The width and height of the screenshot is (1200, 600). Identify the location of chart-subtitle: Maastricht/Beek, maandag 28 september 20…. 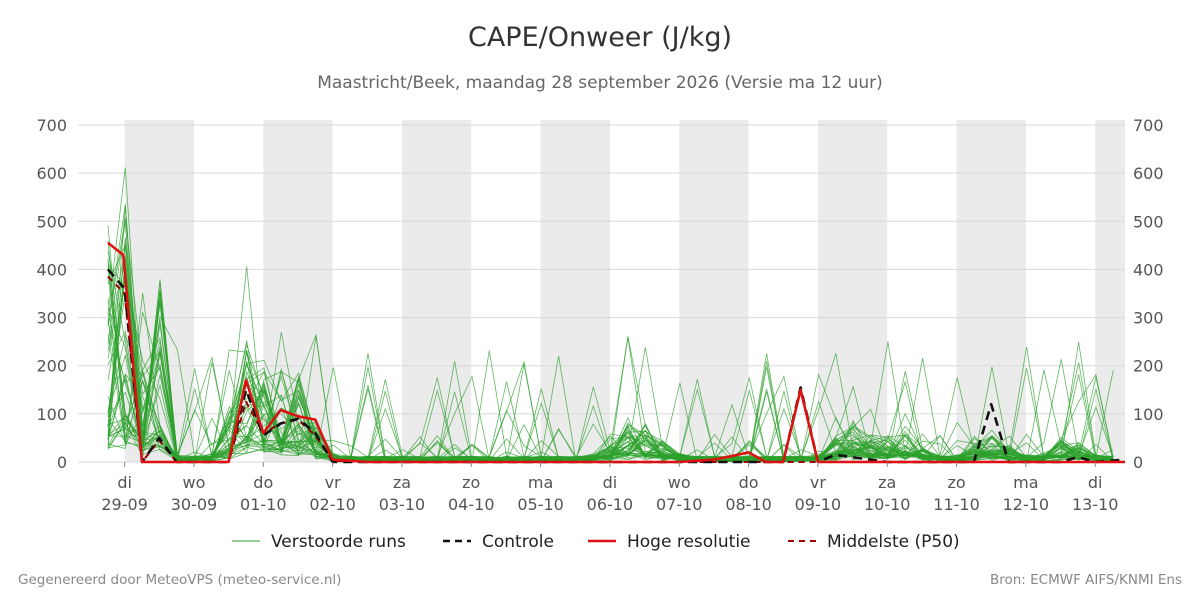
(600, 83).